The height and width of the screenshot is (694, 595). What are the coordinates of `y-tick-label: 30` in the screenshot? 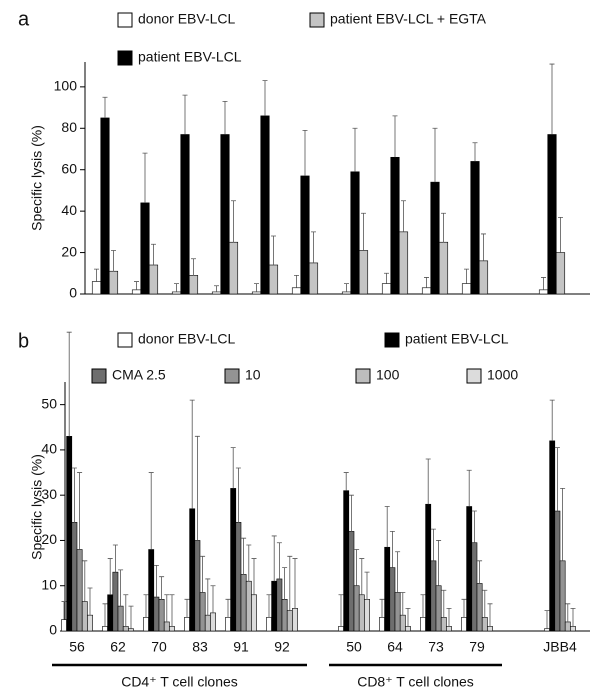 It's located at (49, 494).